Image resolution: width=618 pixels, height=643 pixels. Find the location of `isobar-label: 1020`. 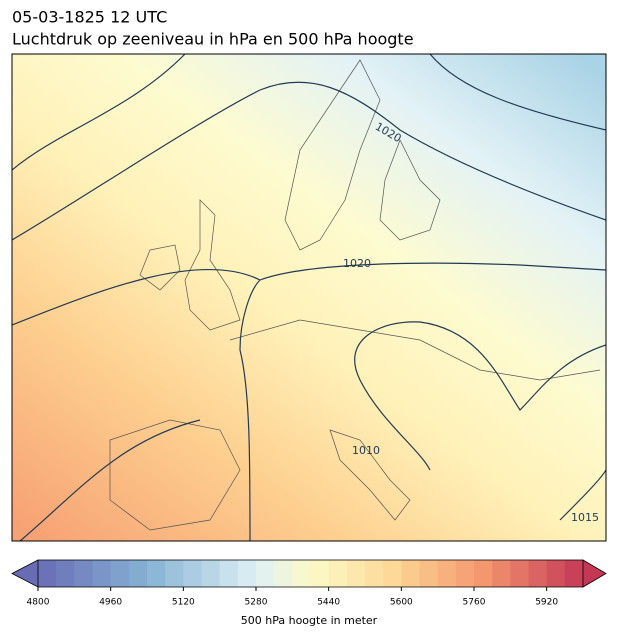

isobar-label: 1020 is located at coordinates (357, 263).